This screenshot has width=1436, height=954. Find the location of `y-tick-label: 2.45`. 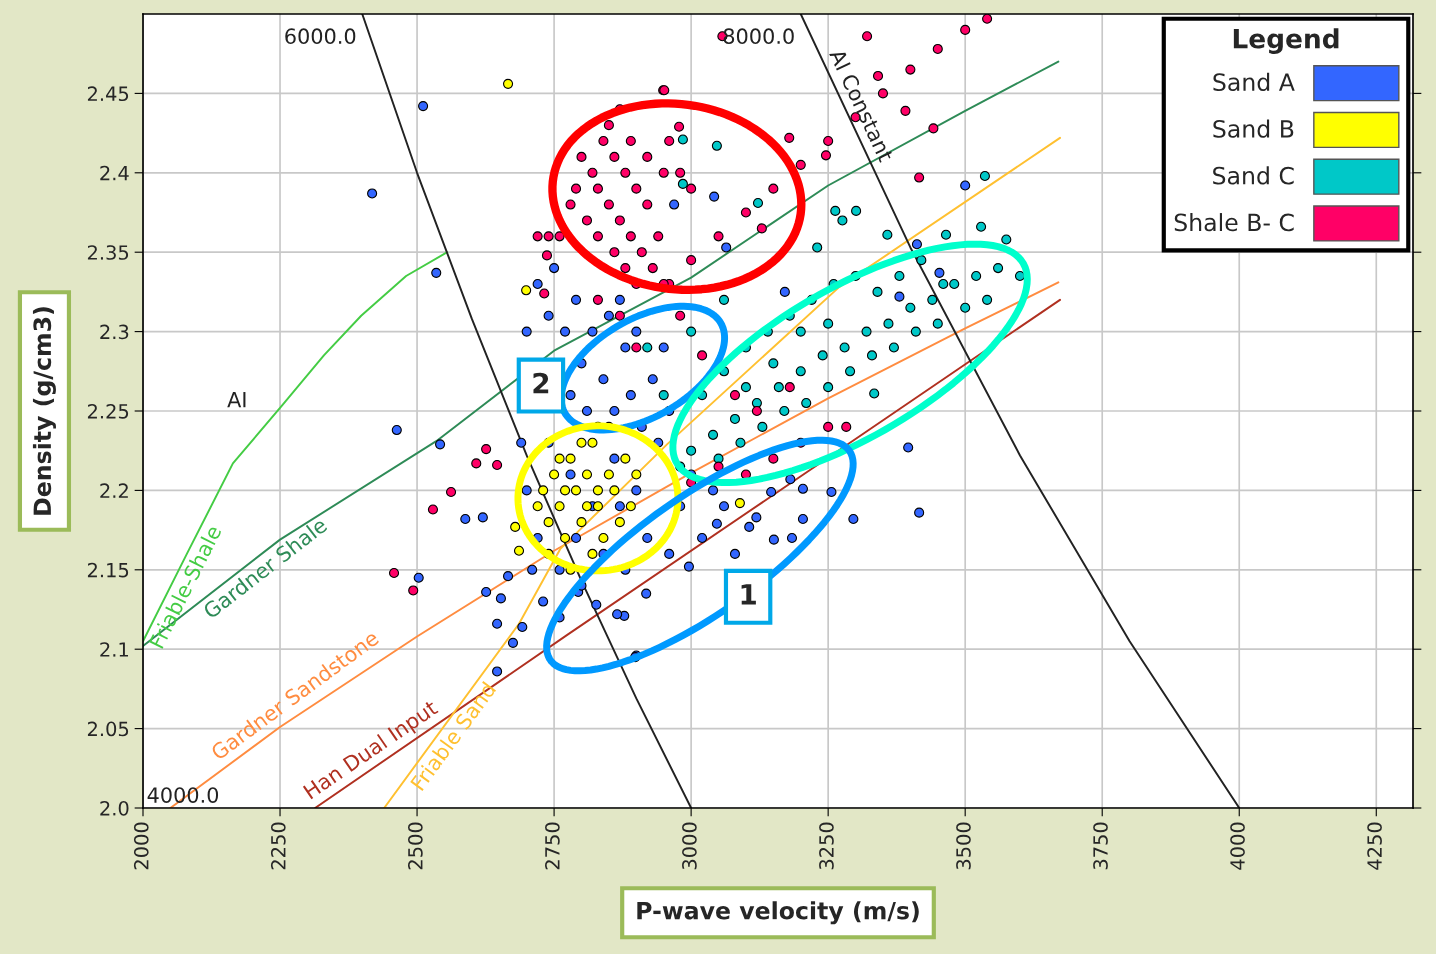

y-tick-label: 2.45 is located at coordinates (108, 94).